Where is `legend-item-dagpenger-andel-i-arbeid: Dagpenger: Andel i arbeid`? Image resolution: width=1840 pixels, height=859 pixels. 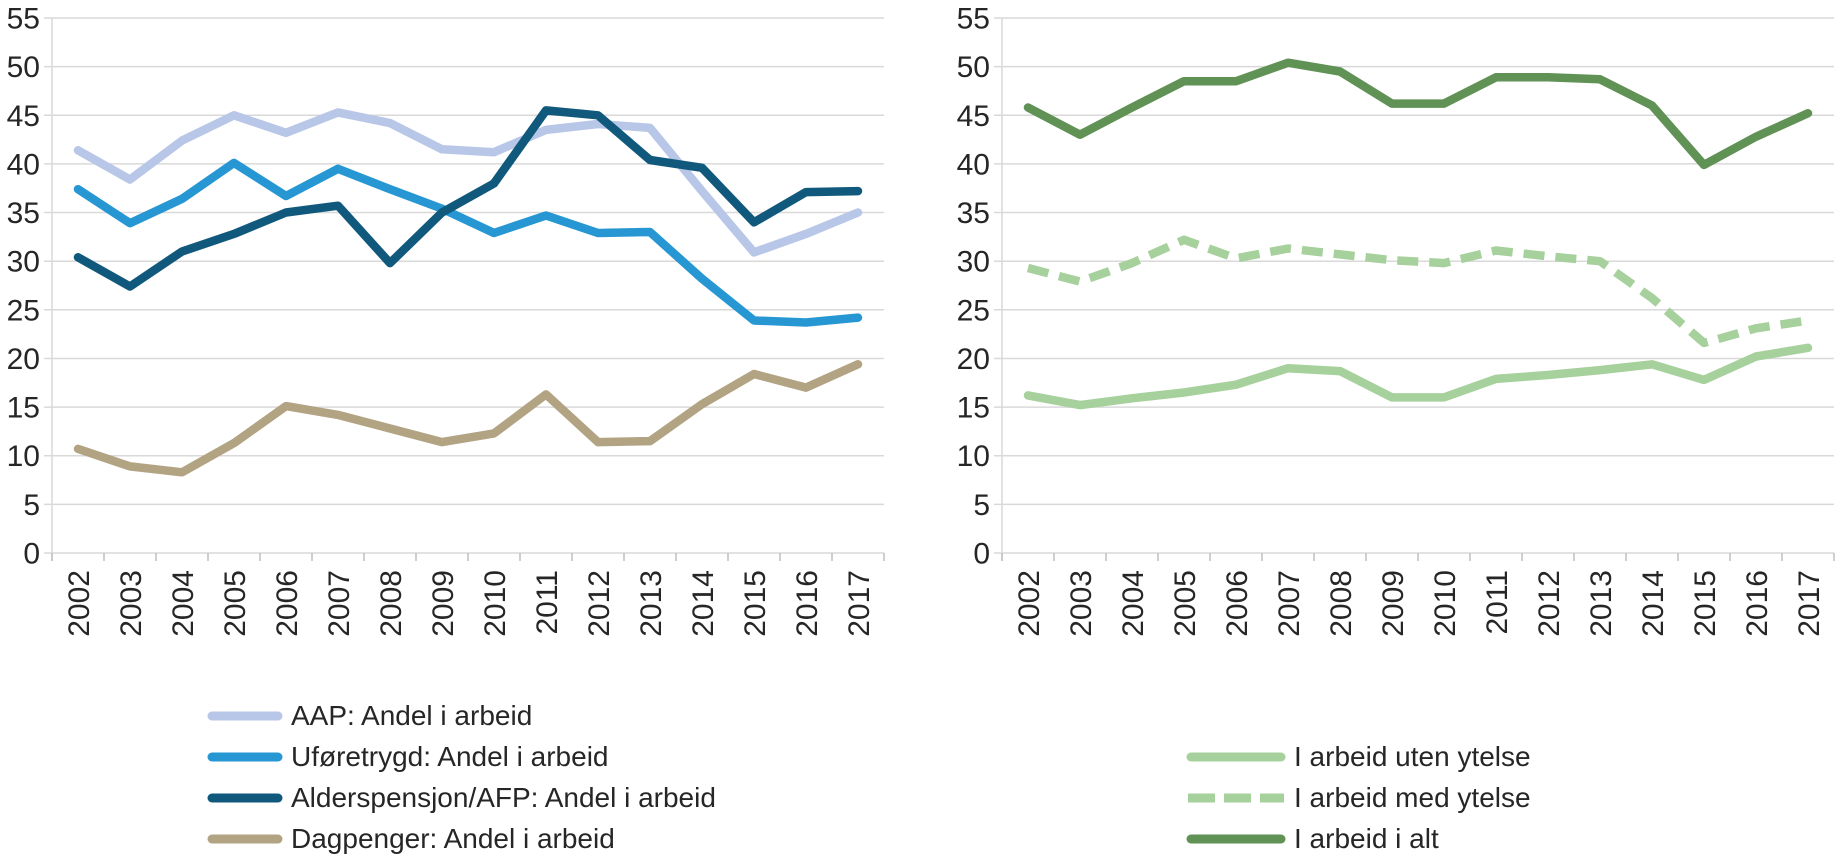 legend-item-dagpenger-andel-i-arbeid: Dagpenger: Andel i arbeid is located at coordinates (461, 838).